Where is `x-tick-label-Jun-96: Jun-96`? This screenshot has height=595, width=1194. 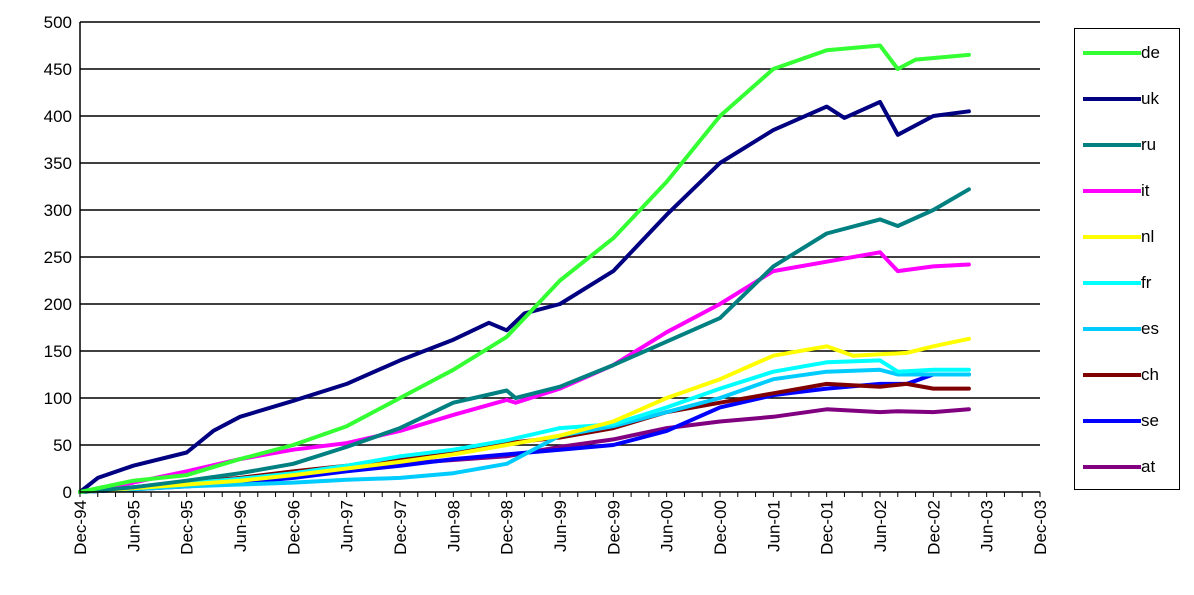 x-tick-label-Jun-96: Jun-96 is located at coordinates (240, 526).